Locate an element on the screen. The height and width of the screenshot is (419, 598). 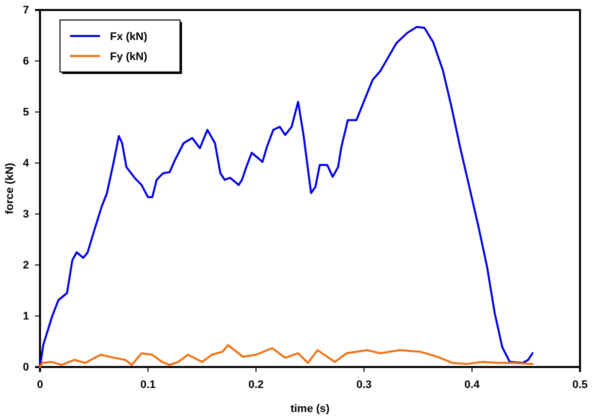
y-tick-label: 0 is located at coordinates (25, 368).